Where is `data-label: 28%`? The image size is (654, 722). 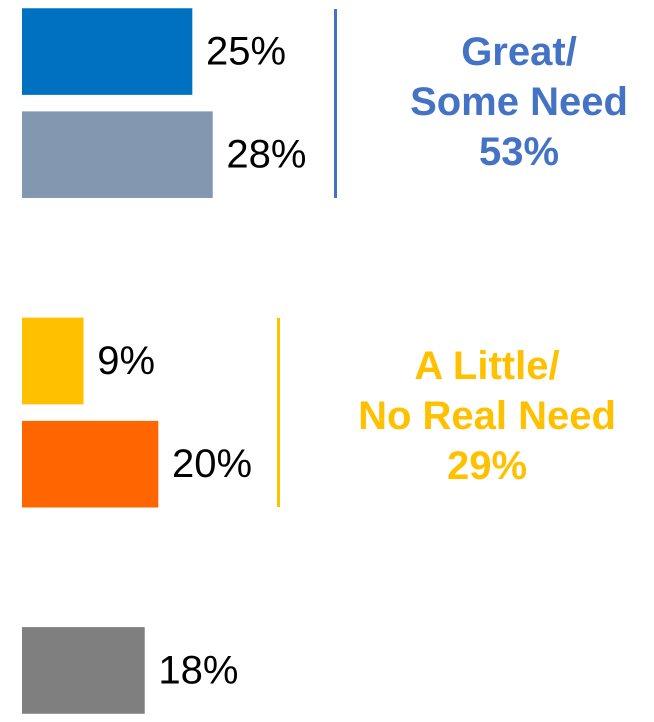
data-label: 28% is located at coordinates (266, 154).